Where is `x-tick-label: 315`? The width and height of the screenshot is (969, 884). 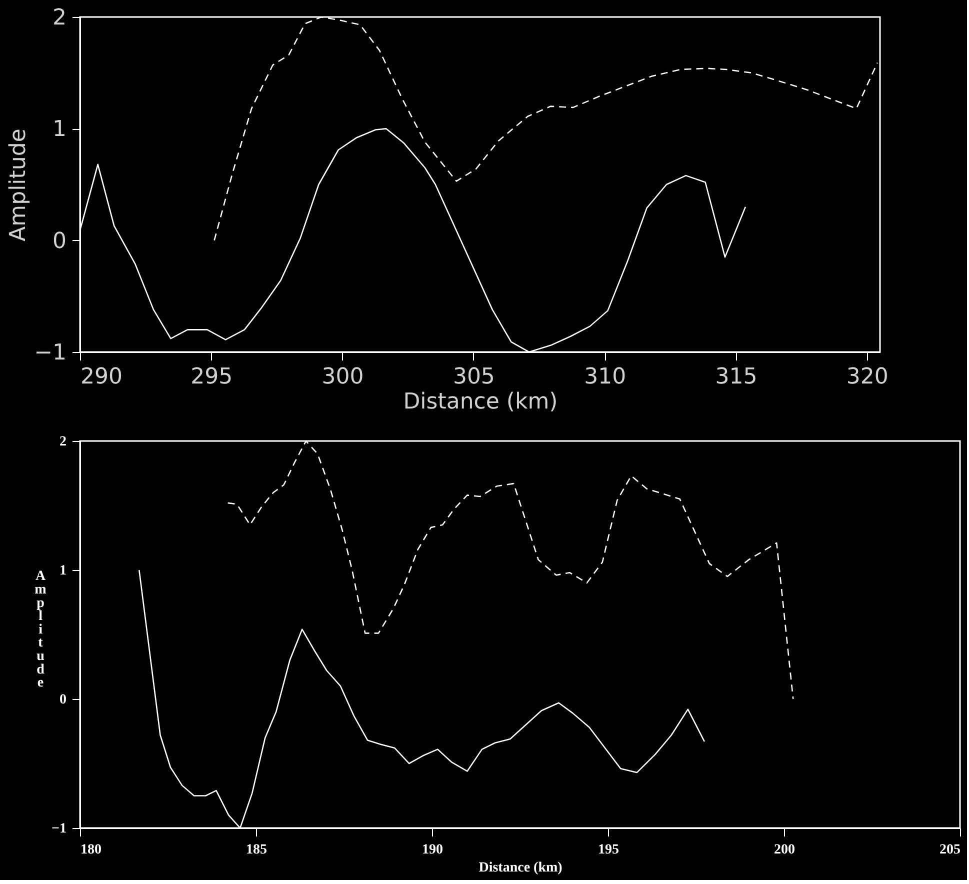
x-tick-label: 315 is located at coordinates (736, 377).